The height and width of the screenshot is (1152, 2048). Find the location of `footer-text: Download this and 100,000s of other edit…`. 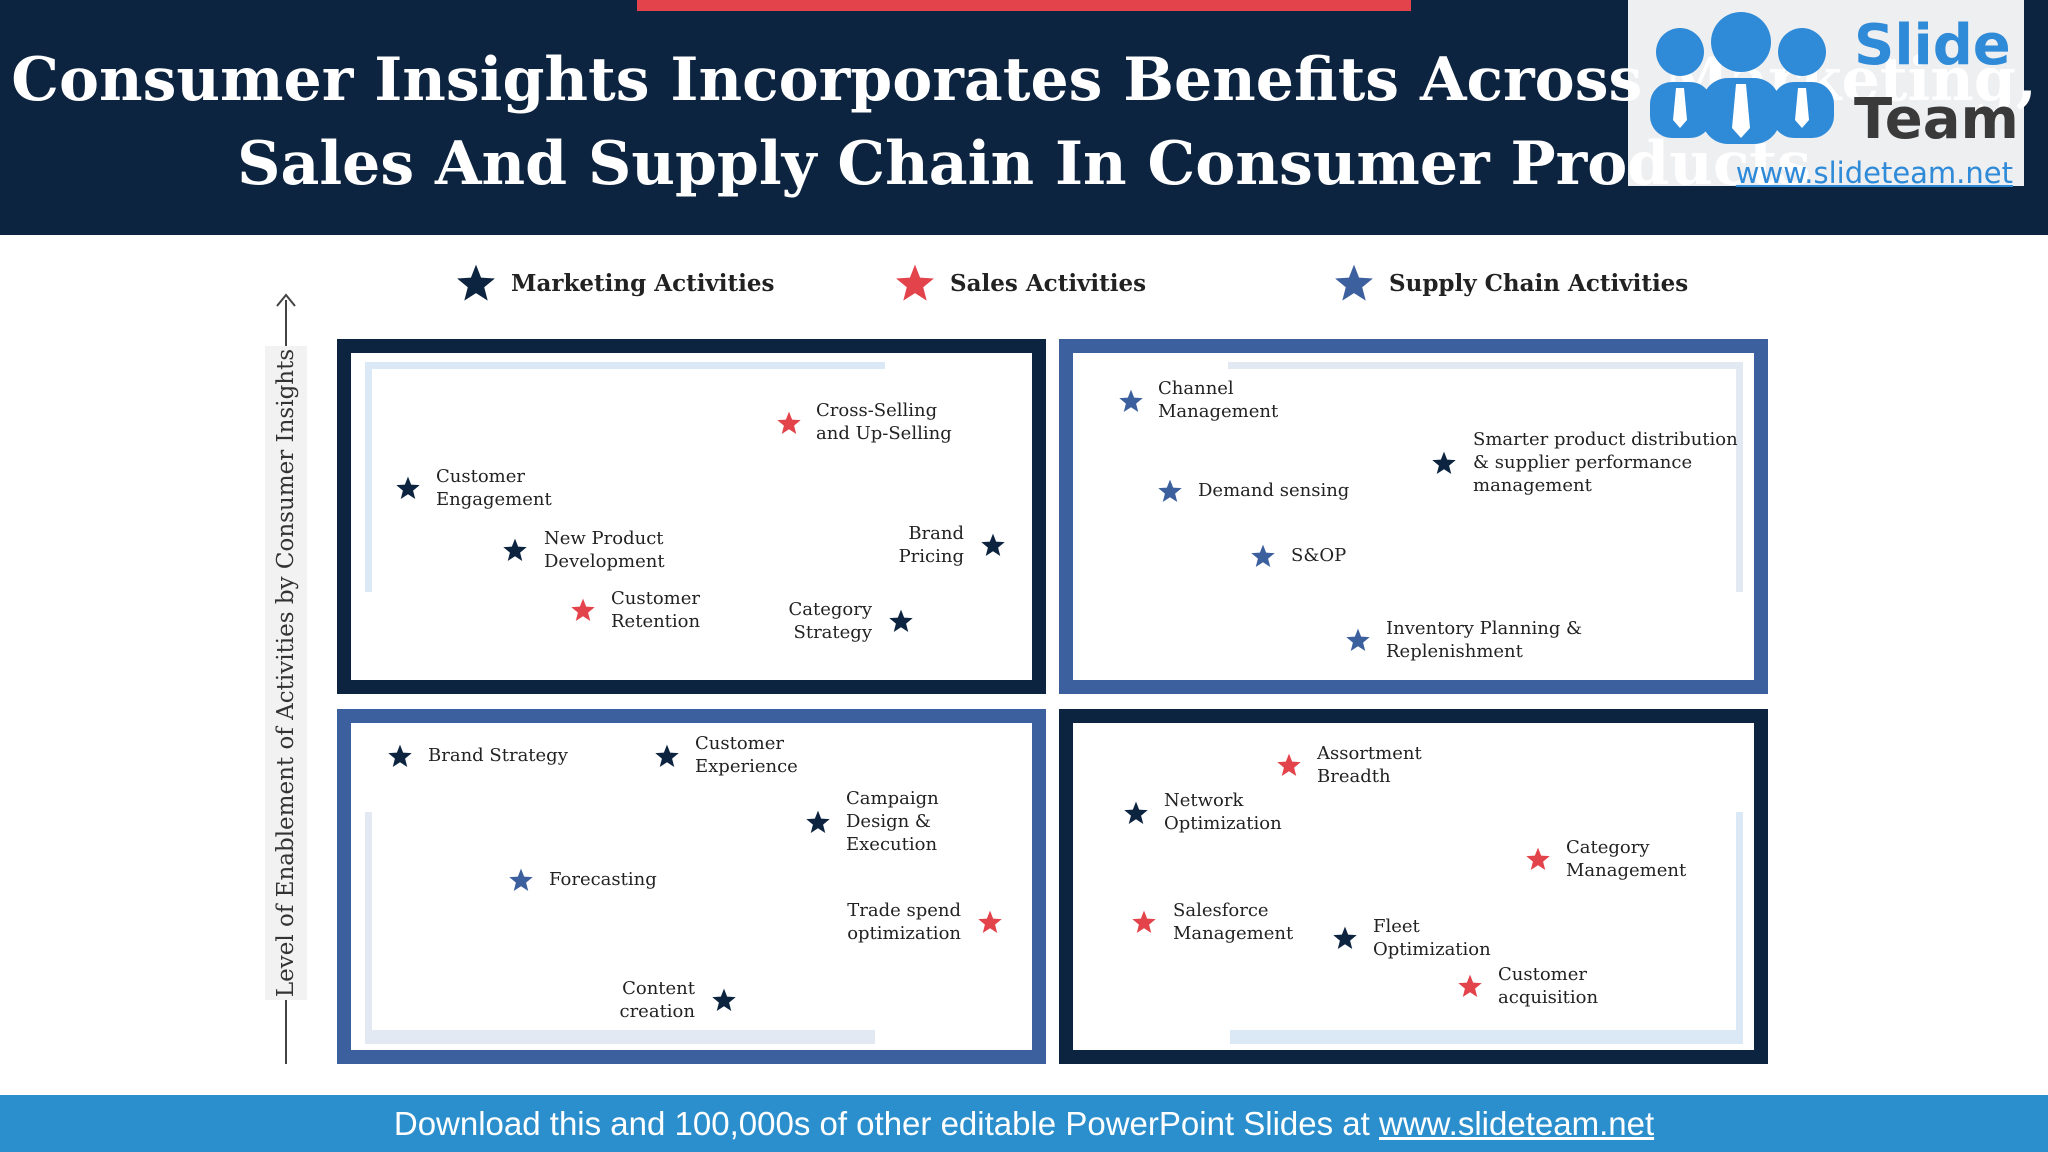

footer-text: Download this and 100,000s of other edit… is located at coordinates (1024, 1123).